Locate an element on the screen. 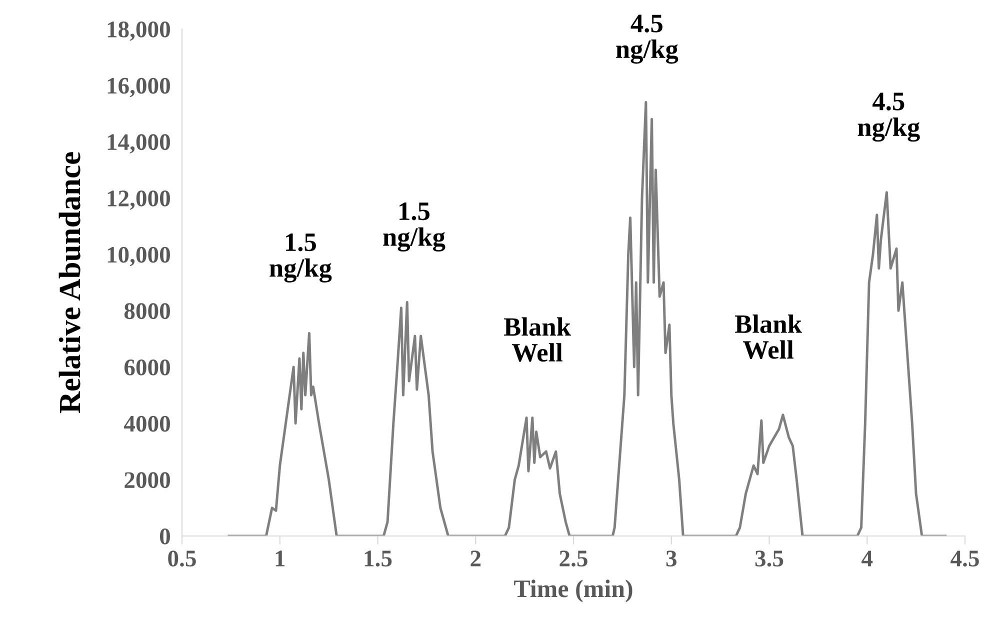 The width and height of the screenshot is (989, 631). y-tick-label: 14,000 is located at coordinates (139, 144).